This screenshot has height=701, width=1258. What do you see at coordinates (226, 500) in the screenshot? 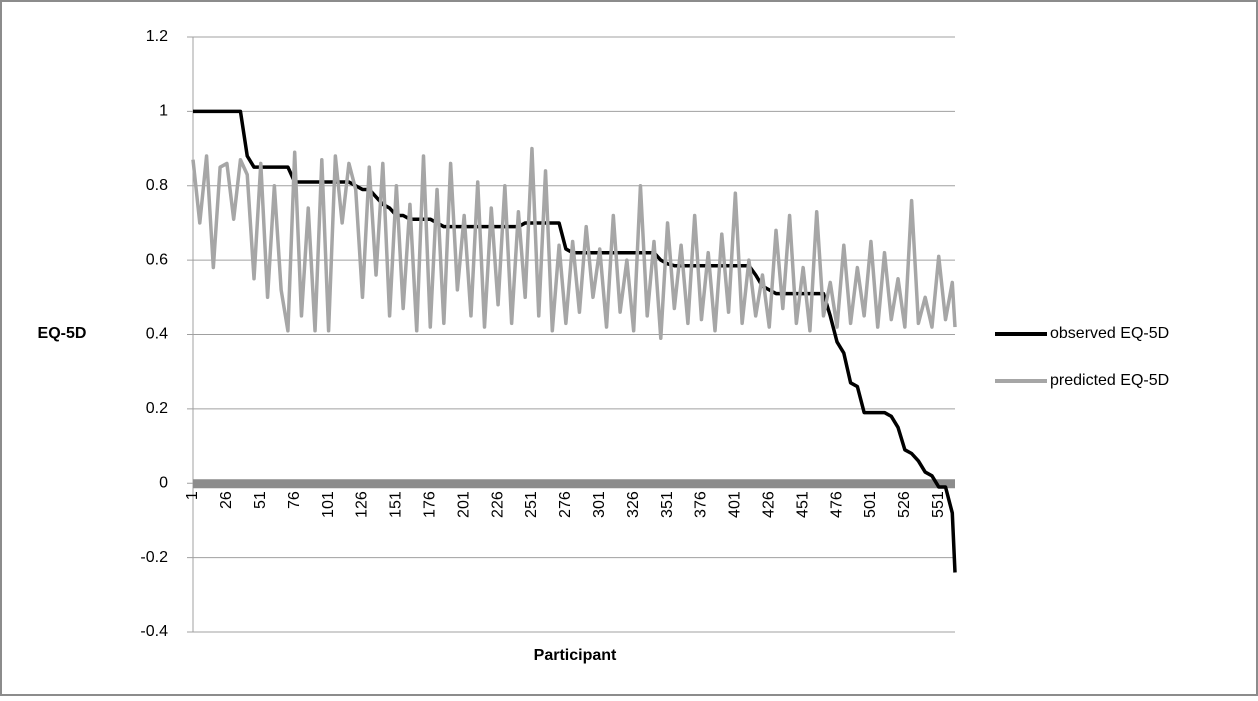
I see `x-tick-label: 26` at bounding box center [226, 500].